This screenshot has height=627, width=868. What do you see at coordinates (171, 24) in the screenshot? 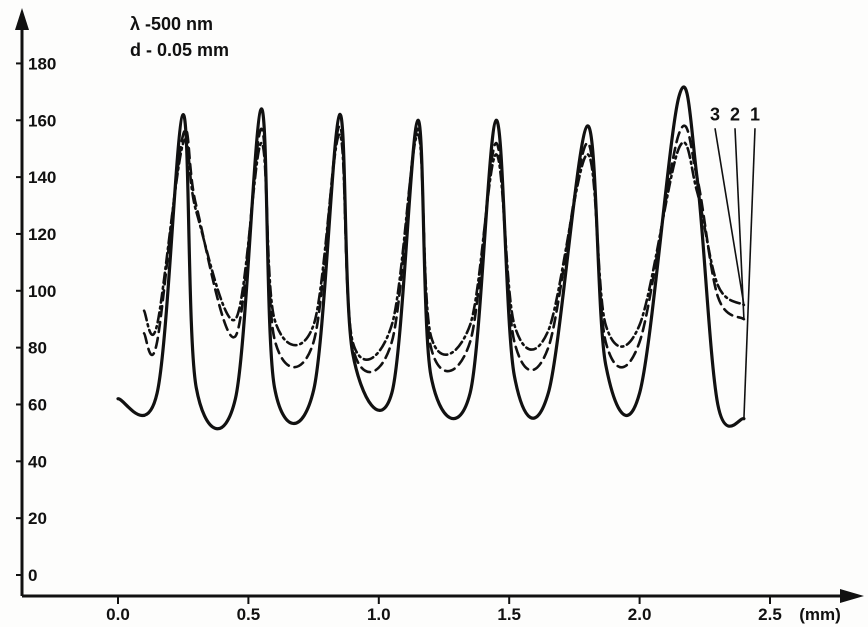
I see `wavelength-annotation: λ -500 nm` at bounding box center [171, 24].